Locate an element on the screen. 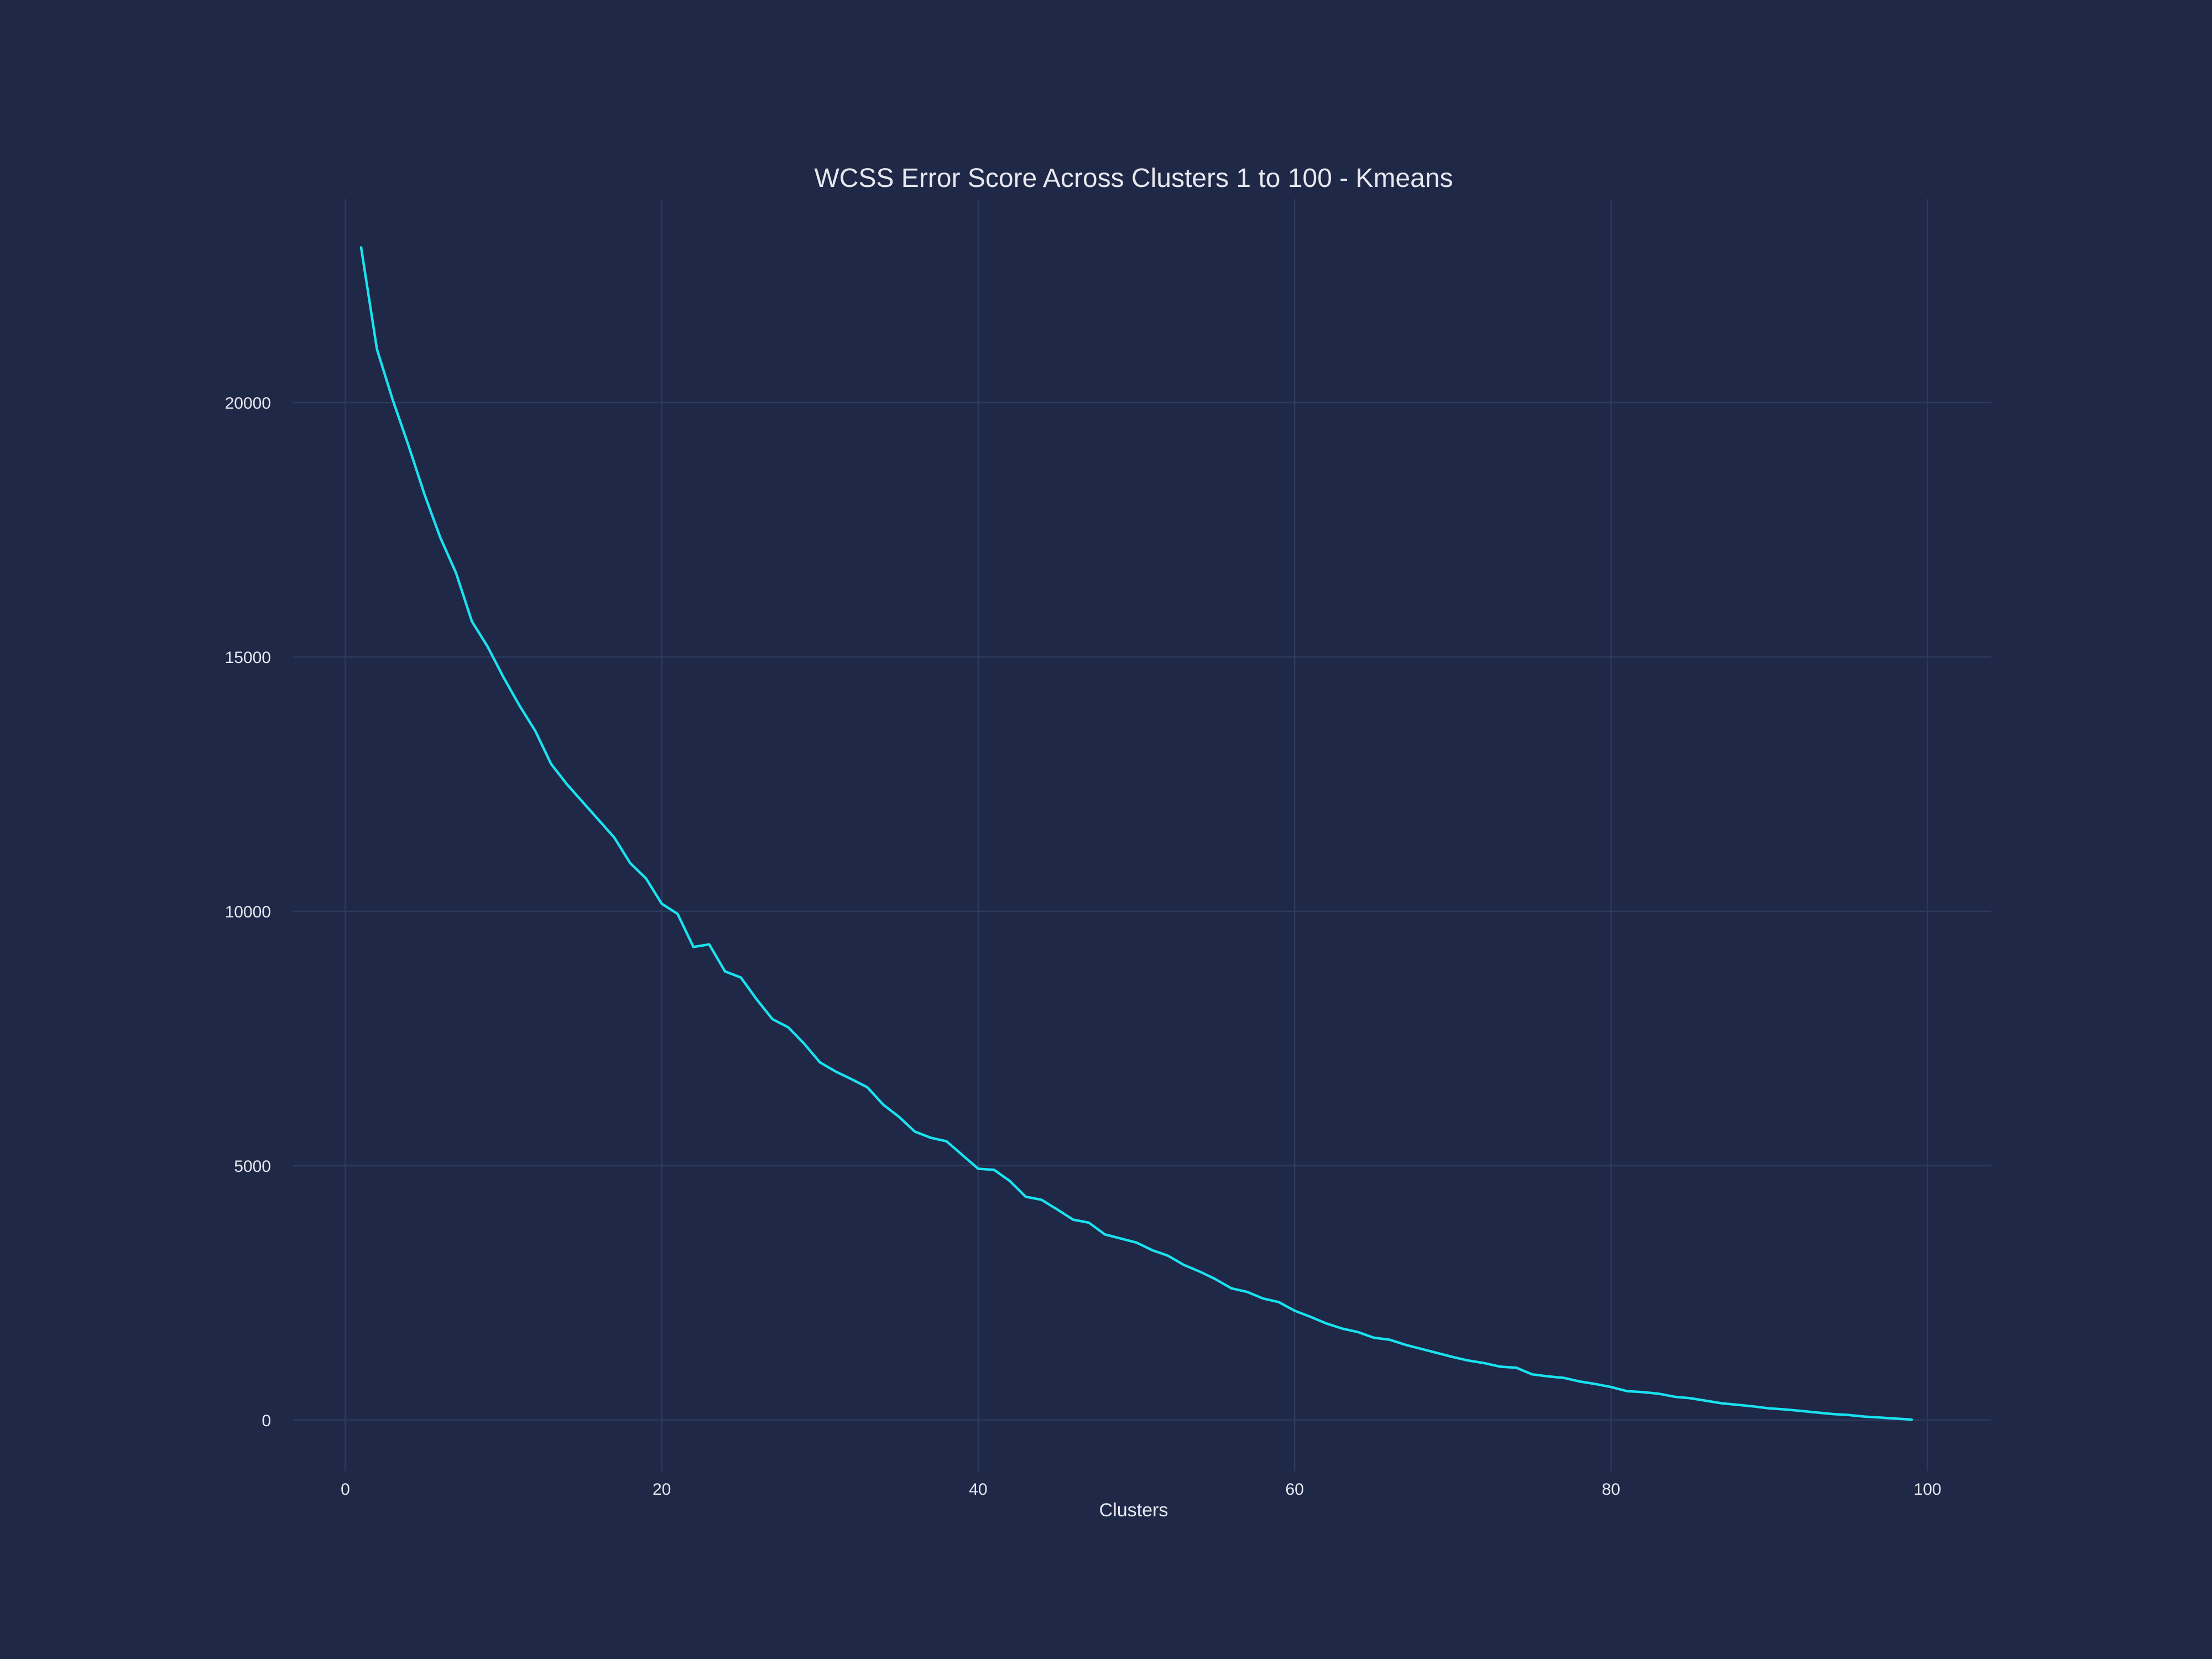 The height and width of the screenshot is (1659, 2212). x-axis-title: Clusters is located at coordinates (1134, 1511).